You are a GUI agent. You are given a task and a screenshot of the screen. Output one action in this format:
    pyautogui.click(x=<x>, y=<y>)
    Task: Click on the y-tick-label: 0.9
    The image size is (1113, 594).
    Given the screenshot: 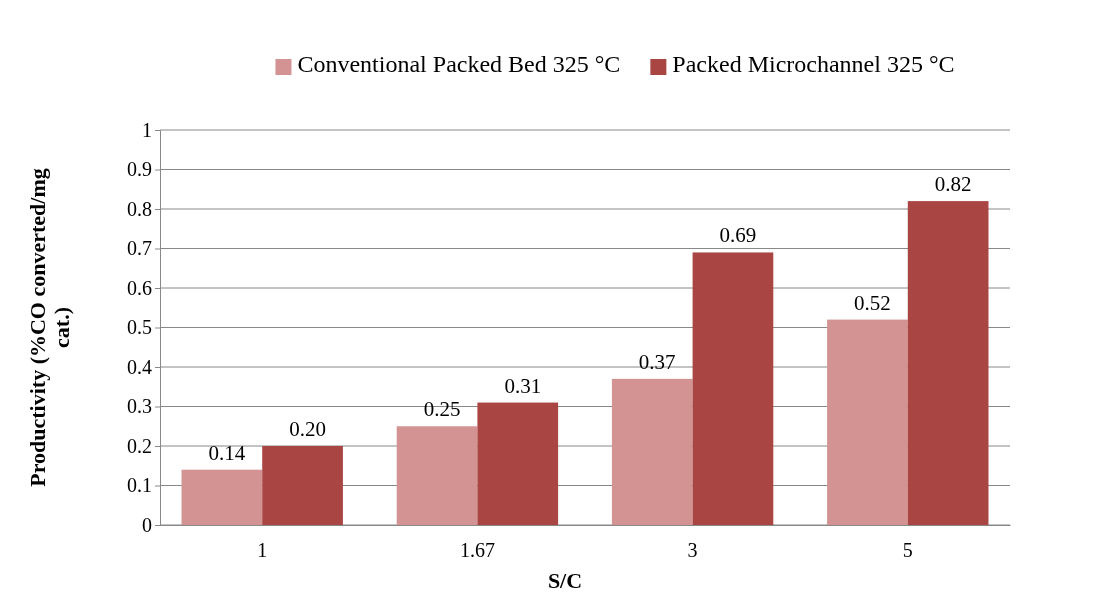 What is the action you would take?
    pyautogui.click(x=139, y=169)
    